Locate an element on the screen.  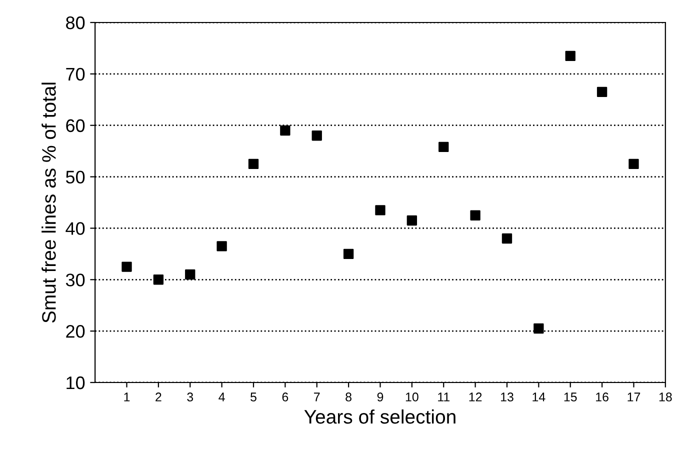
y-tick-label: 60 is located at coordinates (75, 125).